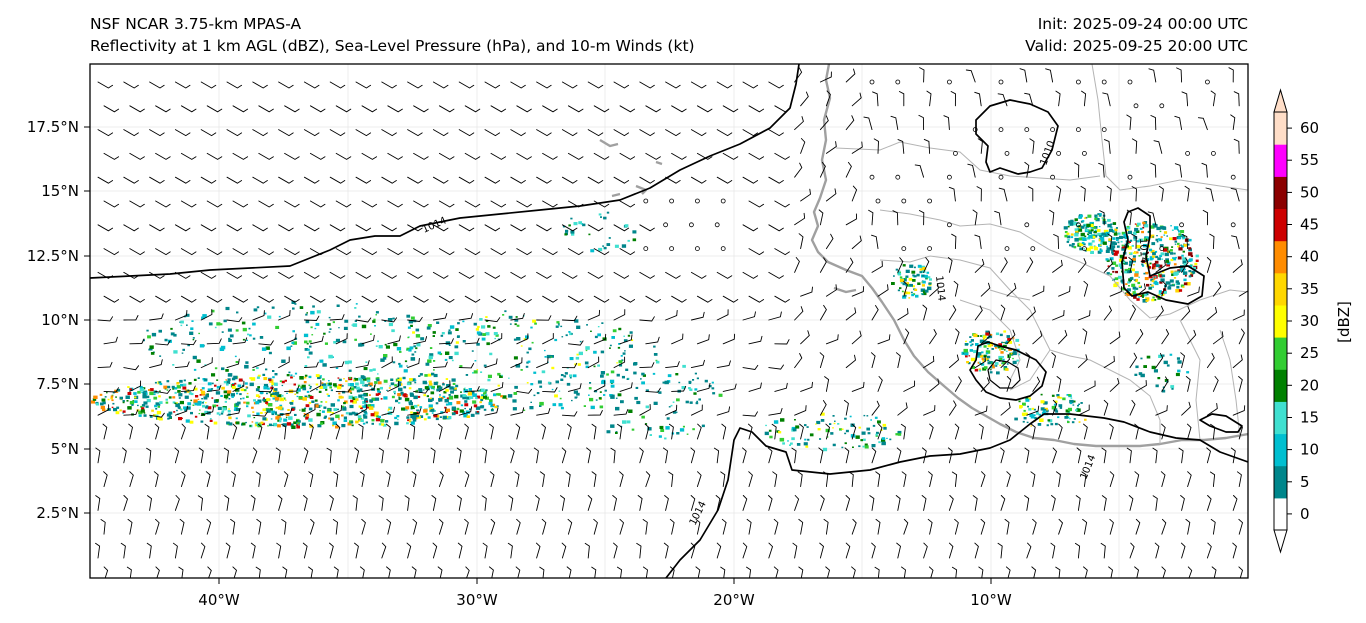 This screenshot has height=623, width=1366. What do you see at coordinates (1280, 541) in the screenshot?
I see `colorbar-extend-min` at bounding box center [1280, 541].